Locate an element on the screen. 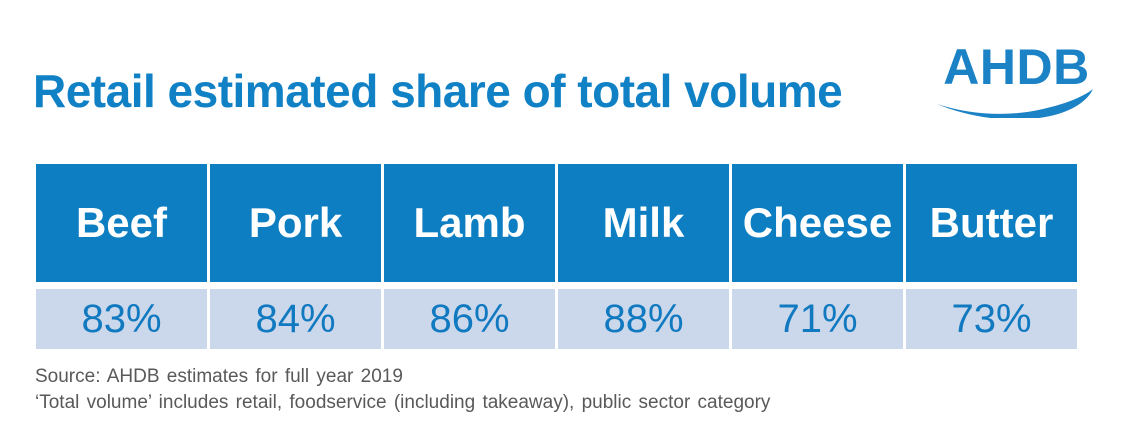 This screenshot has width=1125, height=437. header-cell-cheese: Cheese is located at coordinates (817, 223).